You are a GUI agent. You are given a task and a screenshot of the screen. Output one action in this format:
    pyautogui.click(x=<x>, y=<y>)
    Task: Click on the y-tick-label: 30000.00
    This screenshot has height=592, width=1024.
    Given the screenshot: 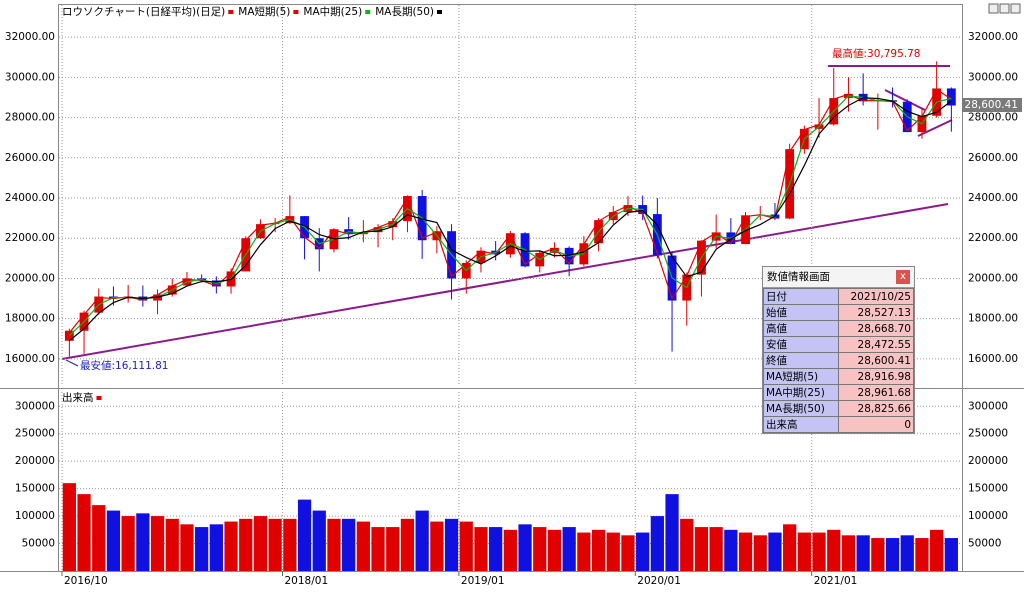 What is the action you would take?
    pyautogui.click(x=993, y=77)
    